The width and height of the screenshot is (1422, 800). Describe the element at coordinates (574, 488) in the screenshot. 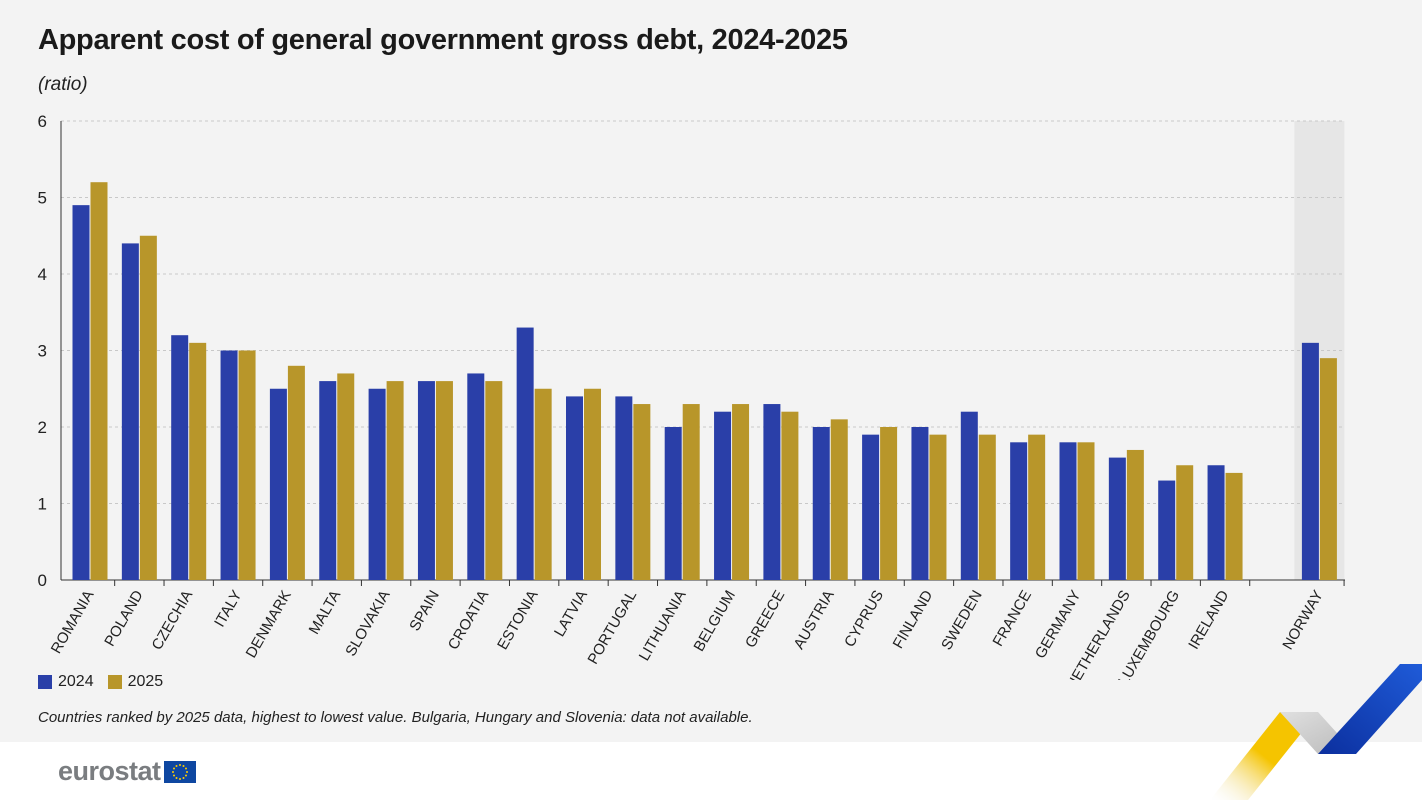

I see `bar-2024-latvia` at that location.